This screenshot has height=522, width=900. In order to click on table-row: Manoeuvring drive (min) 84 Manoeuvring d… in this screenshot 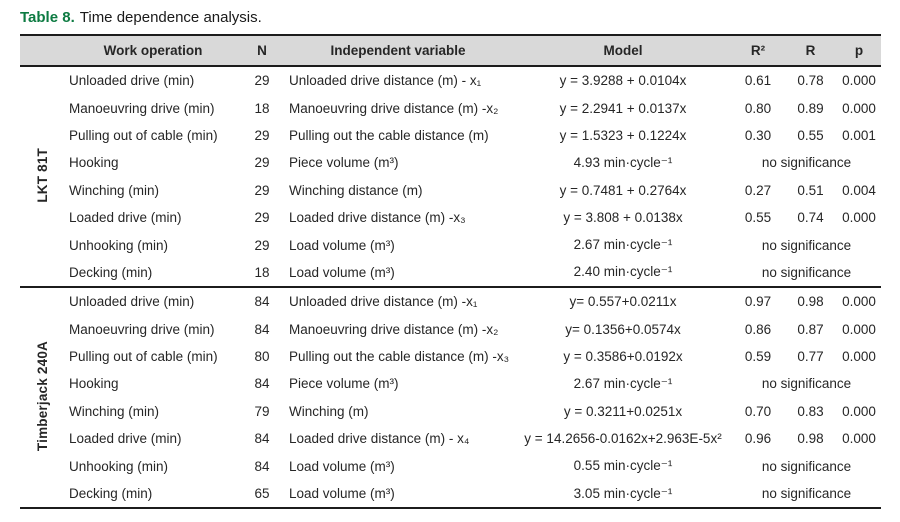, I will do `click(450, 329)`.